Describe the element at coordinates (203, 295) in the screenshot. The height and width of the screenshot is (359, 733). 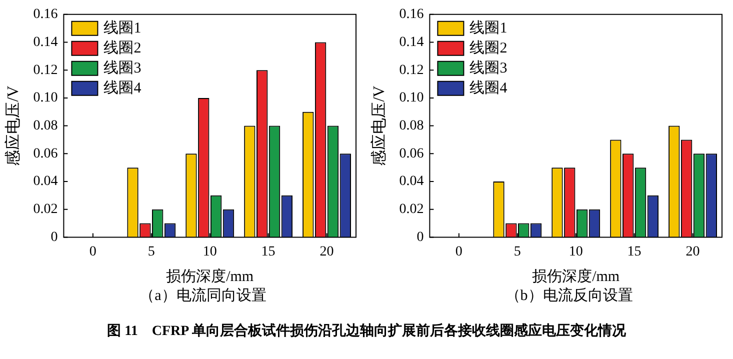
I see `text: （a）电流同向设置` at that location.